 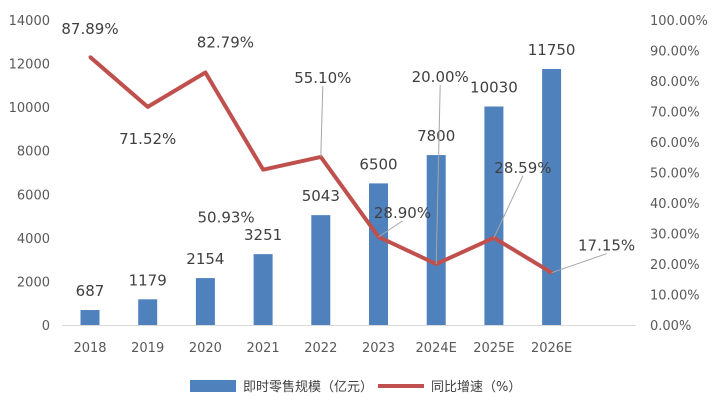 What do you see at coordinates (89, 29) in the screenshot?
I see `line-value-label: 87.89%` at bounding box center [89, 29].